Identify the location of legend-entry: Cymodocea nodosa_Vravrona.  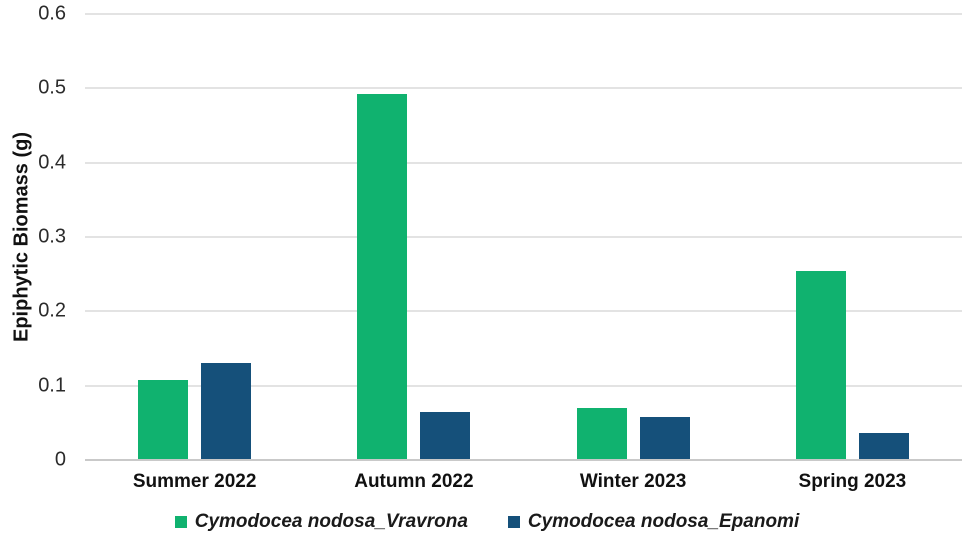
(321, 522).